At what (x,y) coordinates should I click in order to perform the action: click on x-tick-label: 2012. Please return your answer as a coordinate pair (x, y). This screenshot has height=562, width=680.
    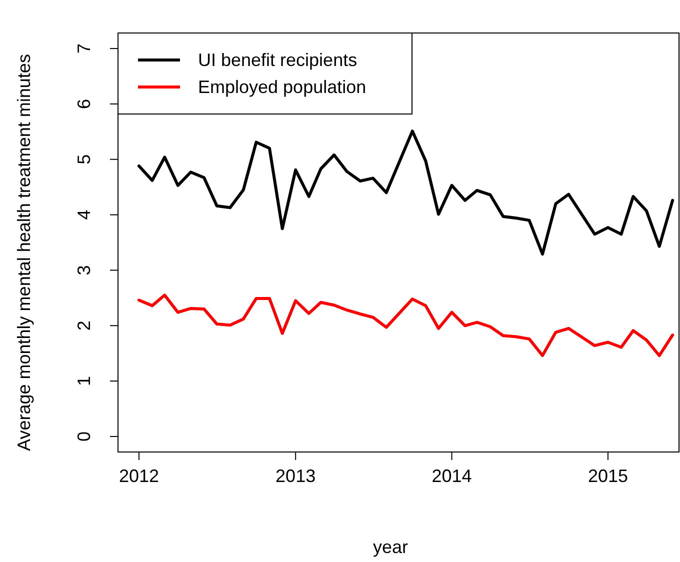
    Looking at the image, I should click on (138, 476).